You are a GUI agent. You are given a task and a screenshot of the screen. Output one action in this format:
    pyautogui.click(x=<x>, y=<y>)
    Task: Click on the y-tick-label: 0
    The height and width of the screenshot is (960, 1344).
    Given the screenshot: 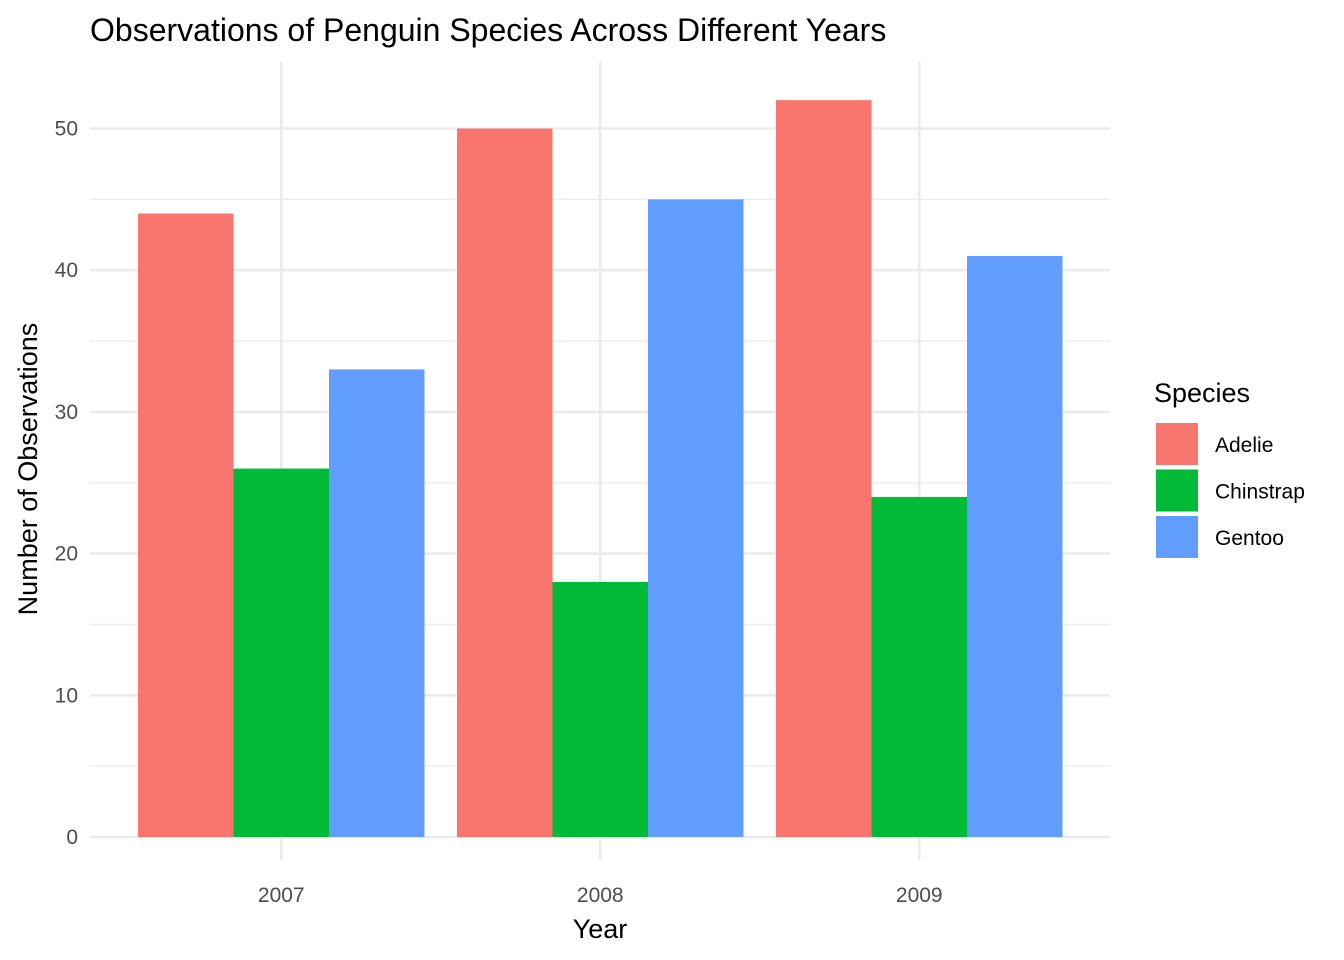 What is the action you would take?
    pyautogui.click(x=72, y=837)
    